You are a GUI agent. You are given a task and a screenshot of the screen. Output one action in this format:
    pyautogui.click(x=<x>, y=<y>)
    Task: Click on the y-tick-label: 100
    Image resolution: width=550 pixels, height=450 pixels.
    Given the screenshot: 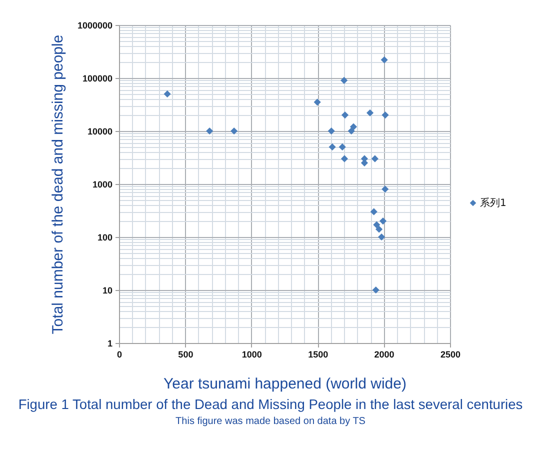 What is the action you would take?
    pyautogui.click(x=104, y=237)
    